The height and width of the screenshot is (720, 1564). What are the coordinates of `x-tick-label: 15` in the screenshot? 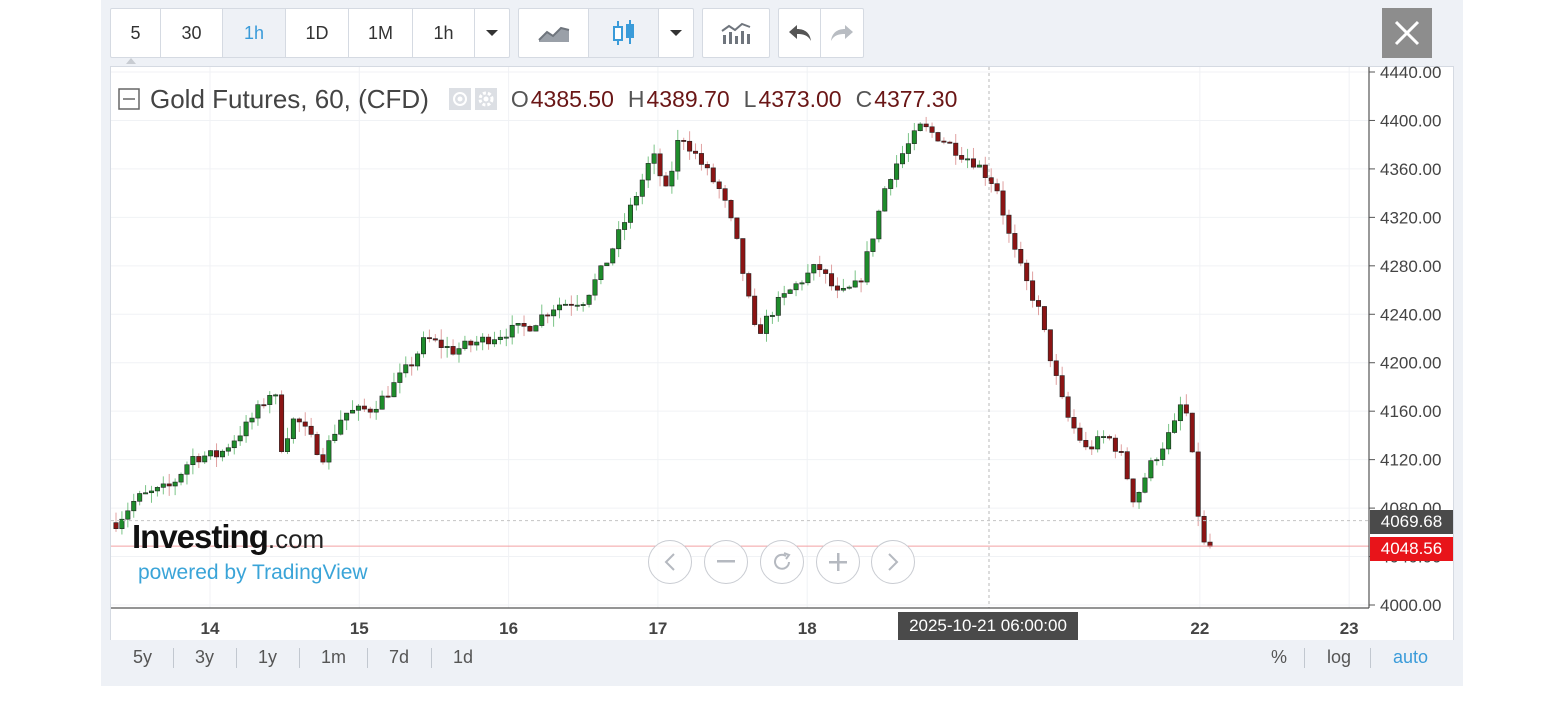 It's located at (359, 628).